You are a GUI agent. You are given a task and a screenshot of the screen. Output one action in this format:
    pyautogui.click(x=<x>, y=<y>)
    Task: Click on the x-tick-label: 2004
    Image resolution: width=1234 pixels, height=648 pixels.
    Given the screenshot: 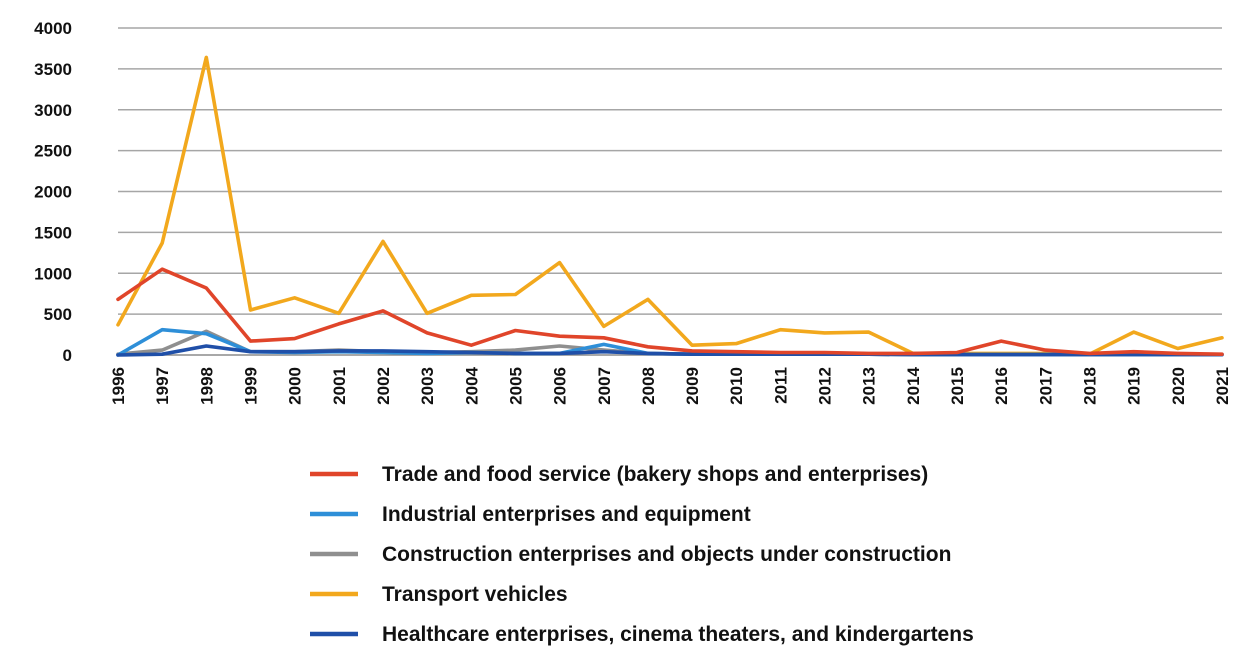 What is the action you would take?
    pyautogui.click(x=471, y=385)
    